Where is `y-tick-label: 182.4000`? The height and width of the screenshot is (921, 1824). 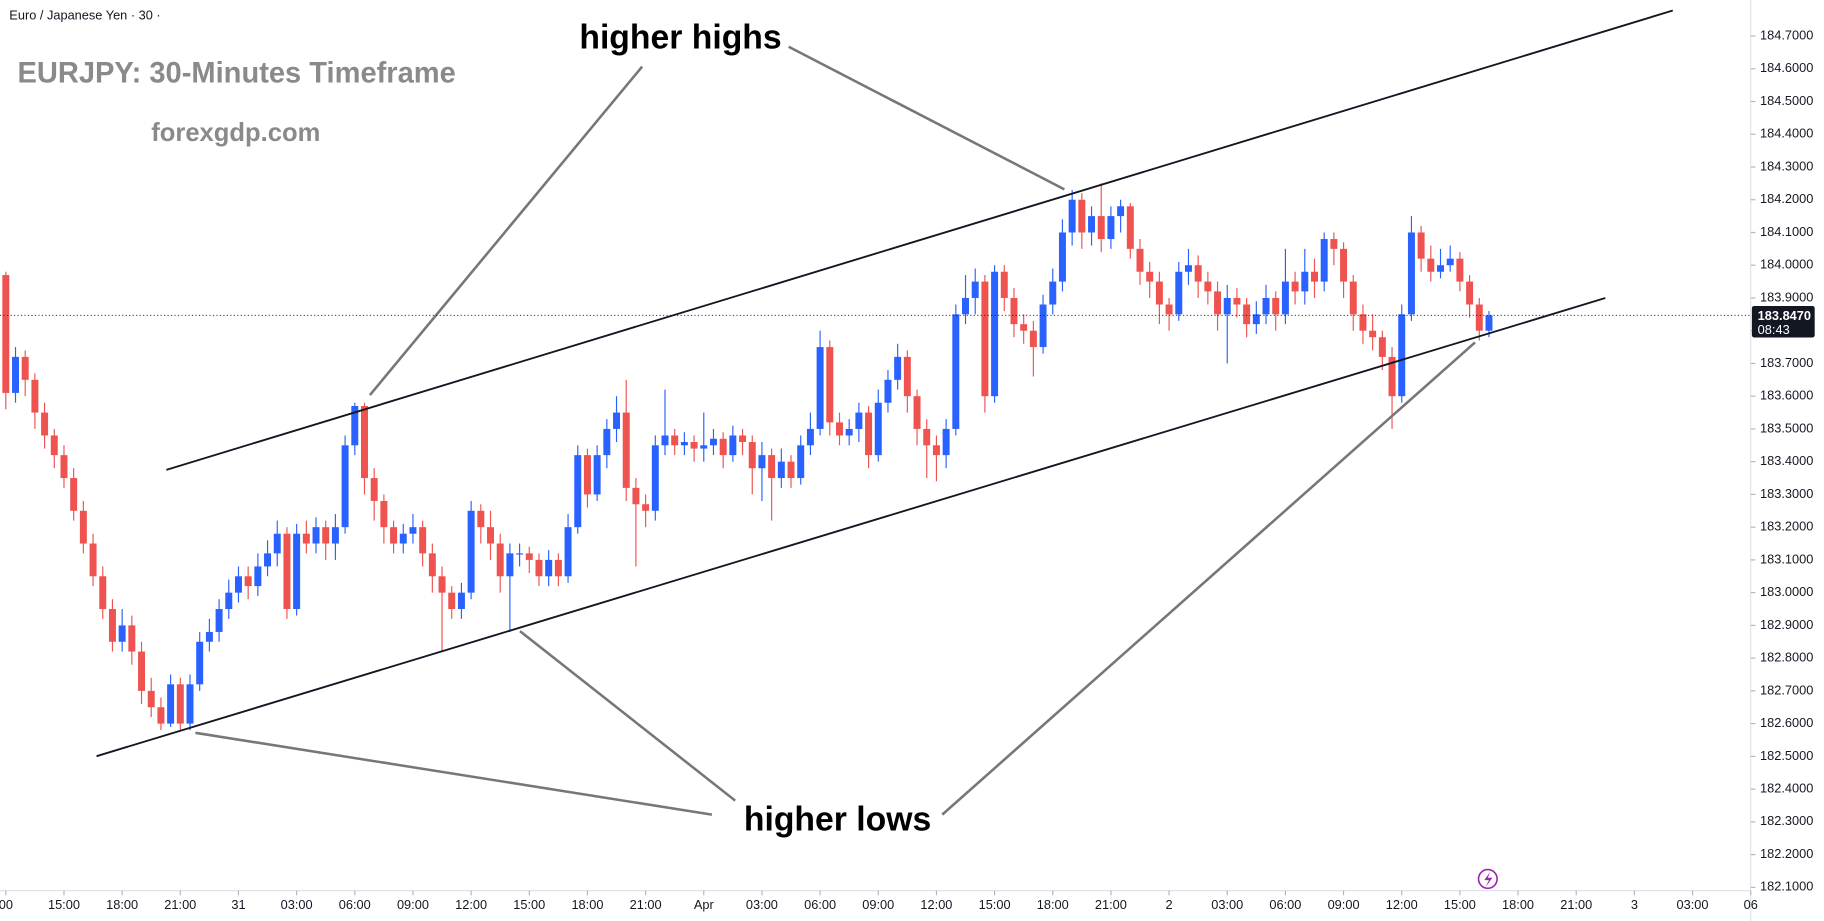
y-tick-label: 182.4000 is located at coordinates (1786, 787).